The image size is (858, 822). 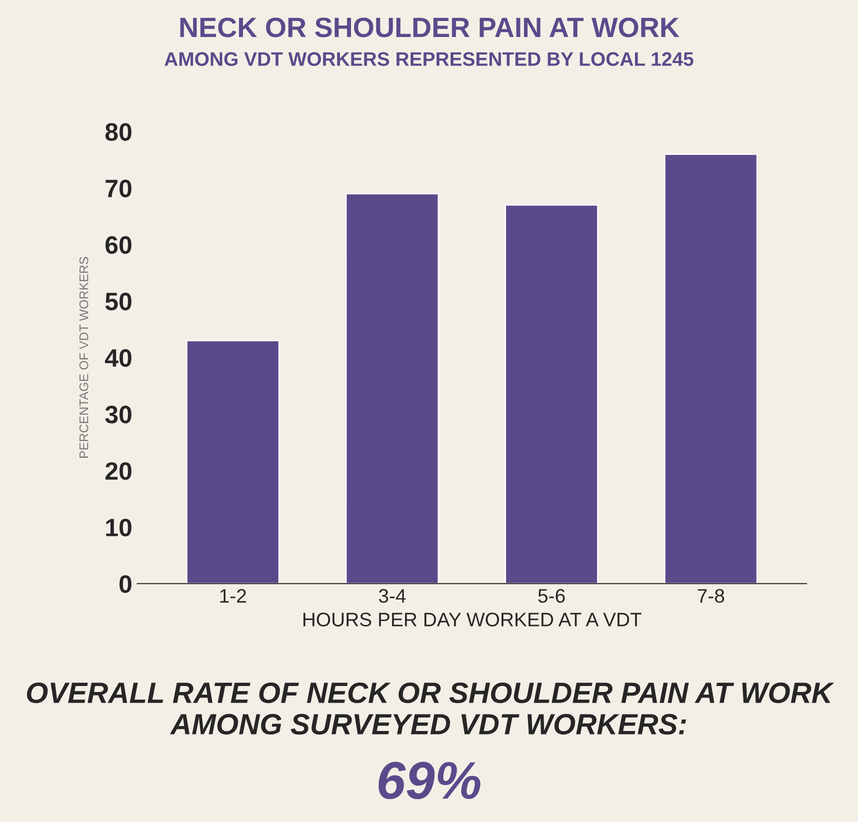 I want to click on y-tick-label: 30, so click(x=118, y=415).